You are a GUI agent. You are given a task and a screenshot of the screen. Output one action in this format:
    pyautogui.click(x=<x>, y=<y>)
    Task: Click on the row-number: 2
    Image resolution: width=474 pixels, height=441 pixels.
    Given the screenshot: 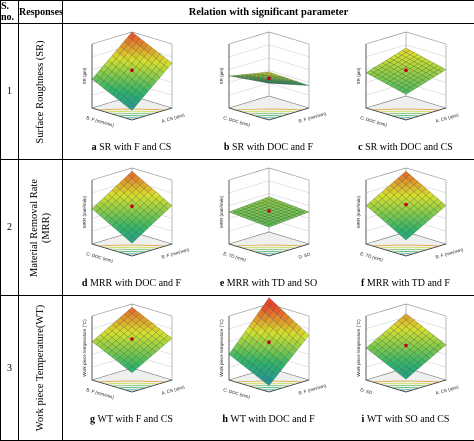 What is the action you would take?
    pyautogui.click(x=10, y=228)
    